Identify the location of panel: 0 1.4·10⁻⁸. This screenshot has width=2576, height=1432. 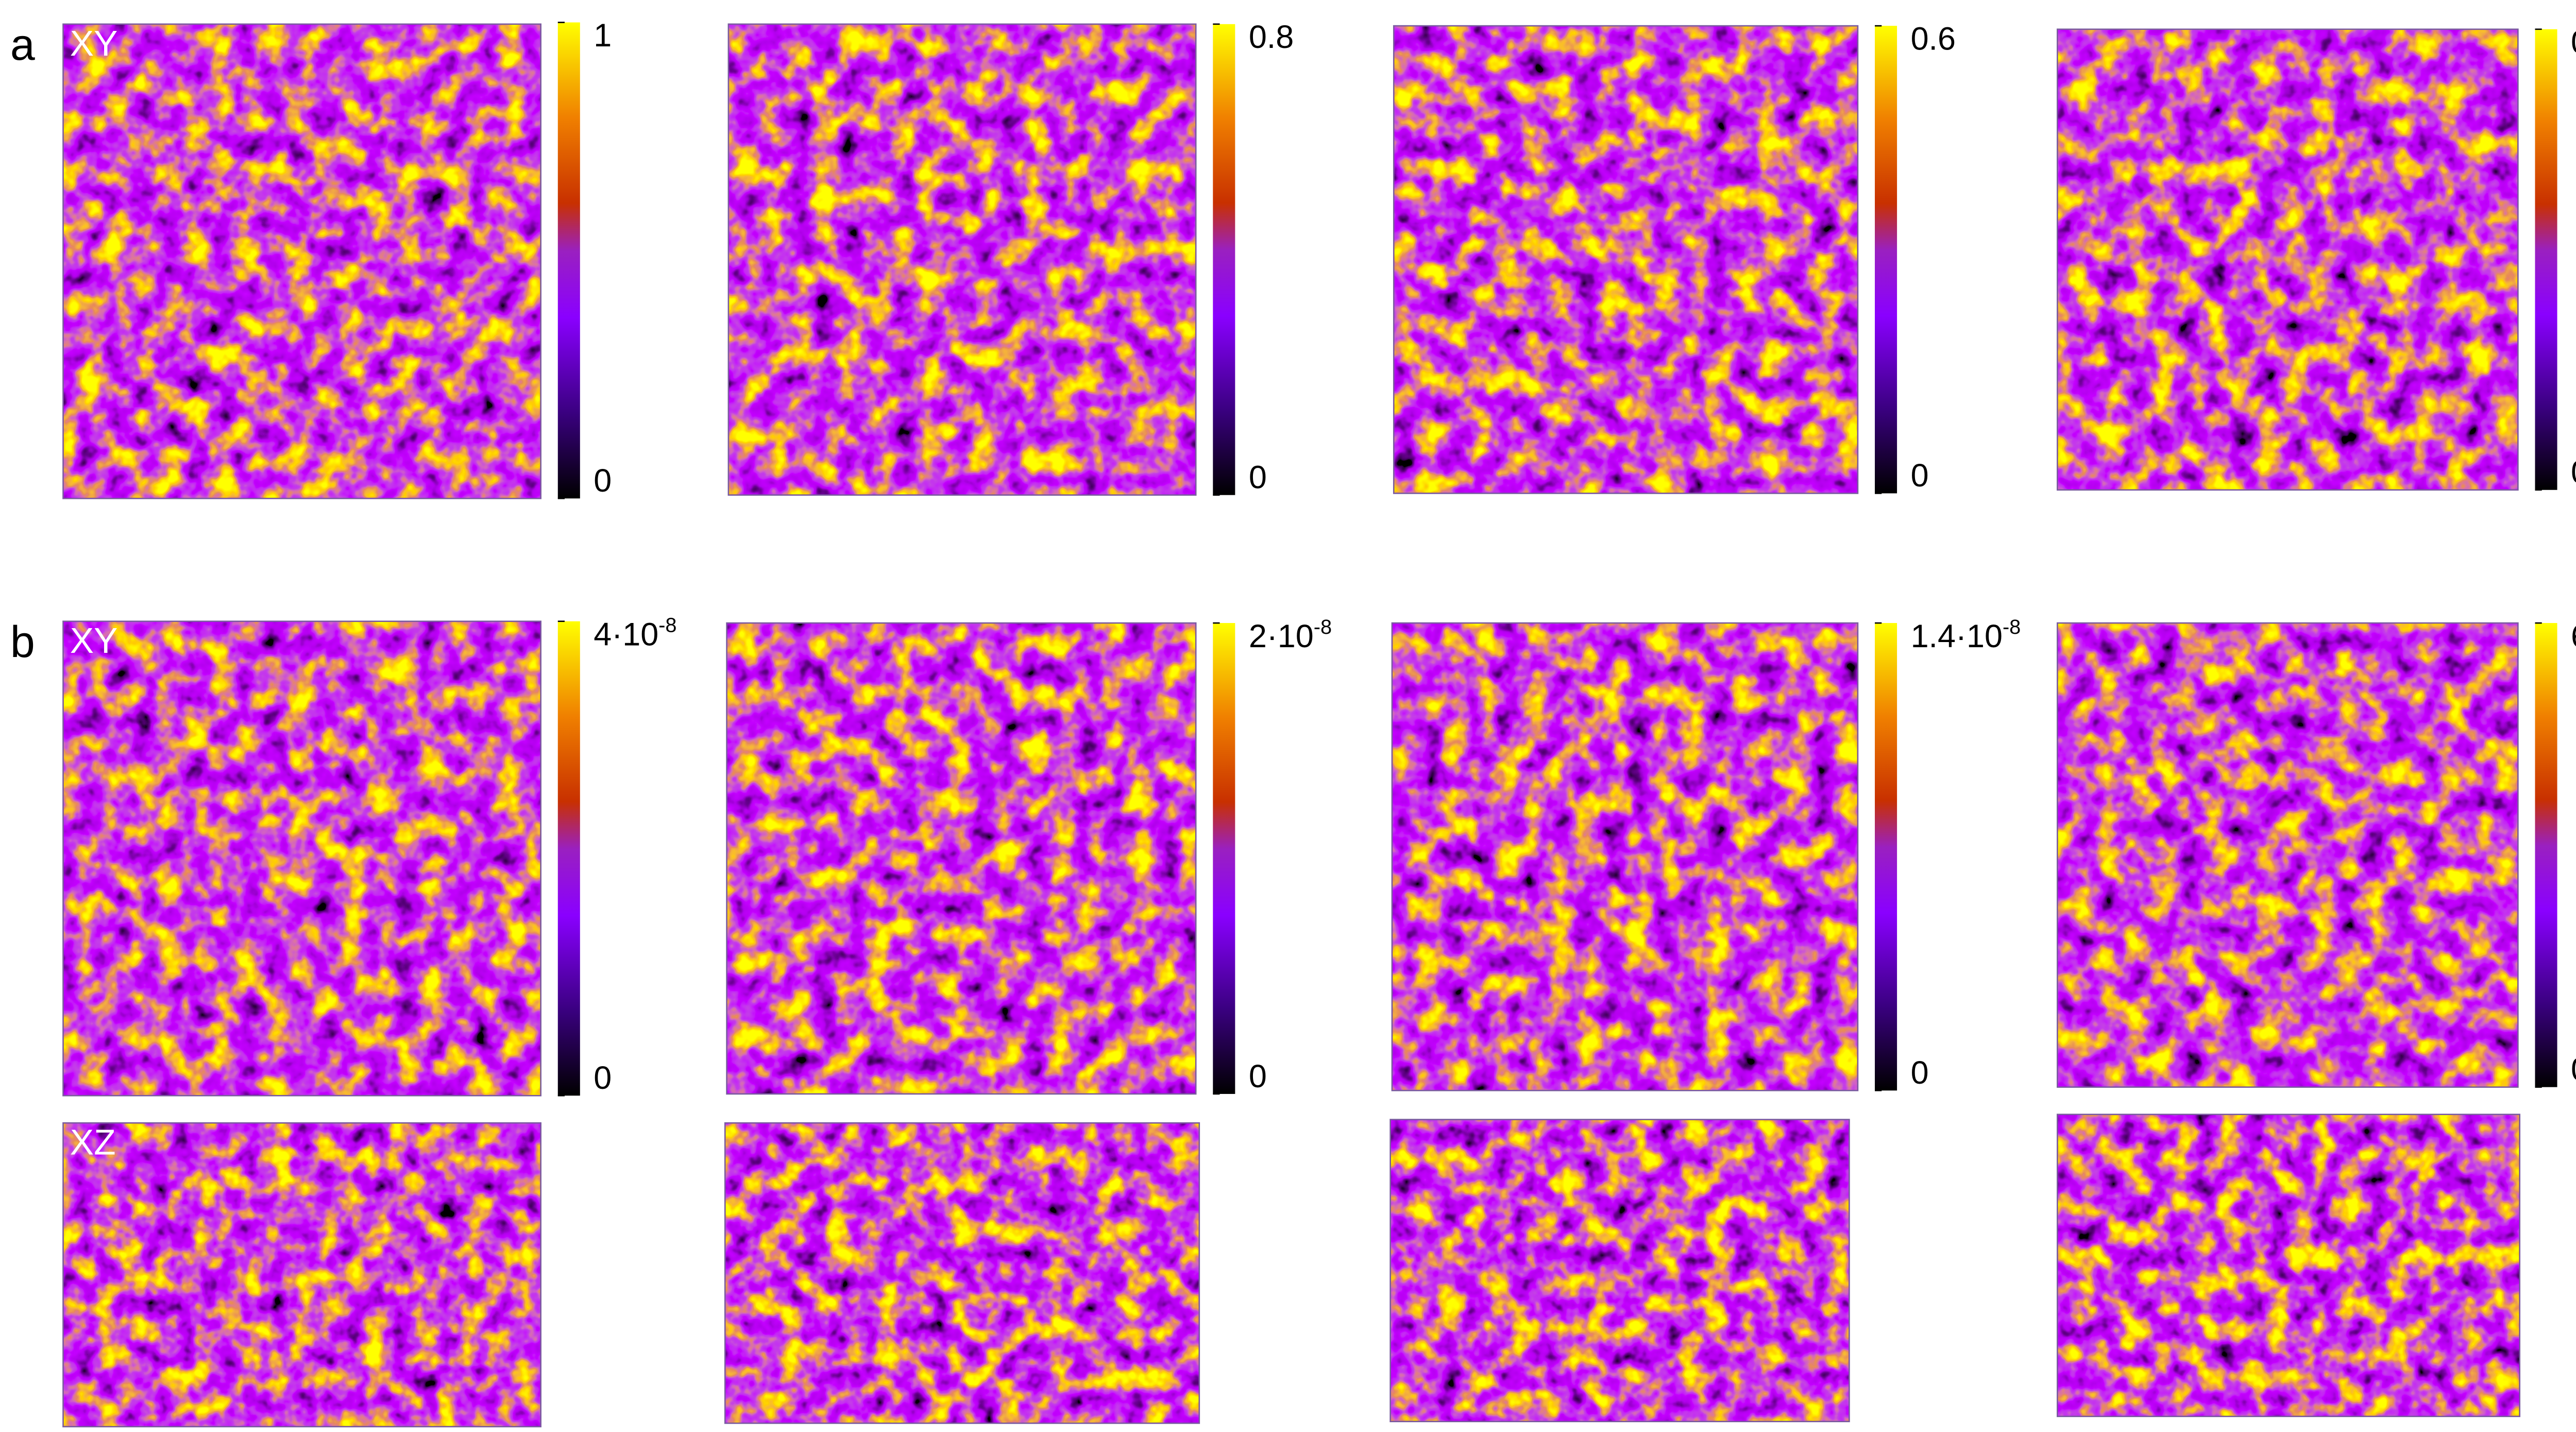
(1705, 1019).